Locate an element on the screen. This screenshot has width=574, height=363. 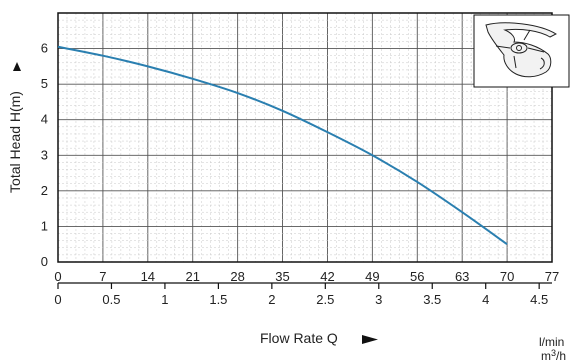
x-unit-m3h: m3/h is located at coordinates (553, 355).